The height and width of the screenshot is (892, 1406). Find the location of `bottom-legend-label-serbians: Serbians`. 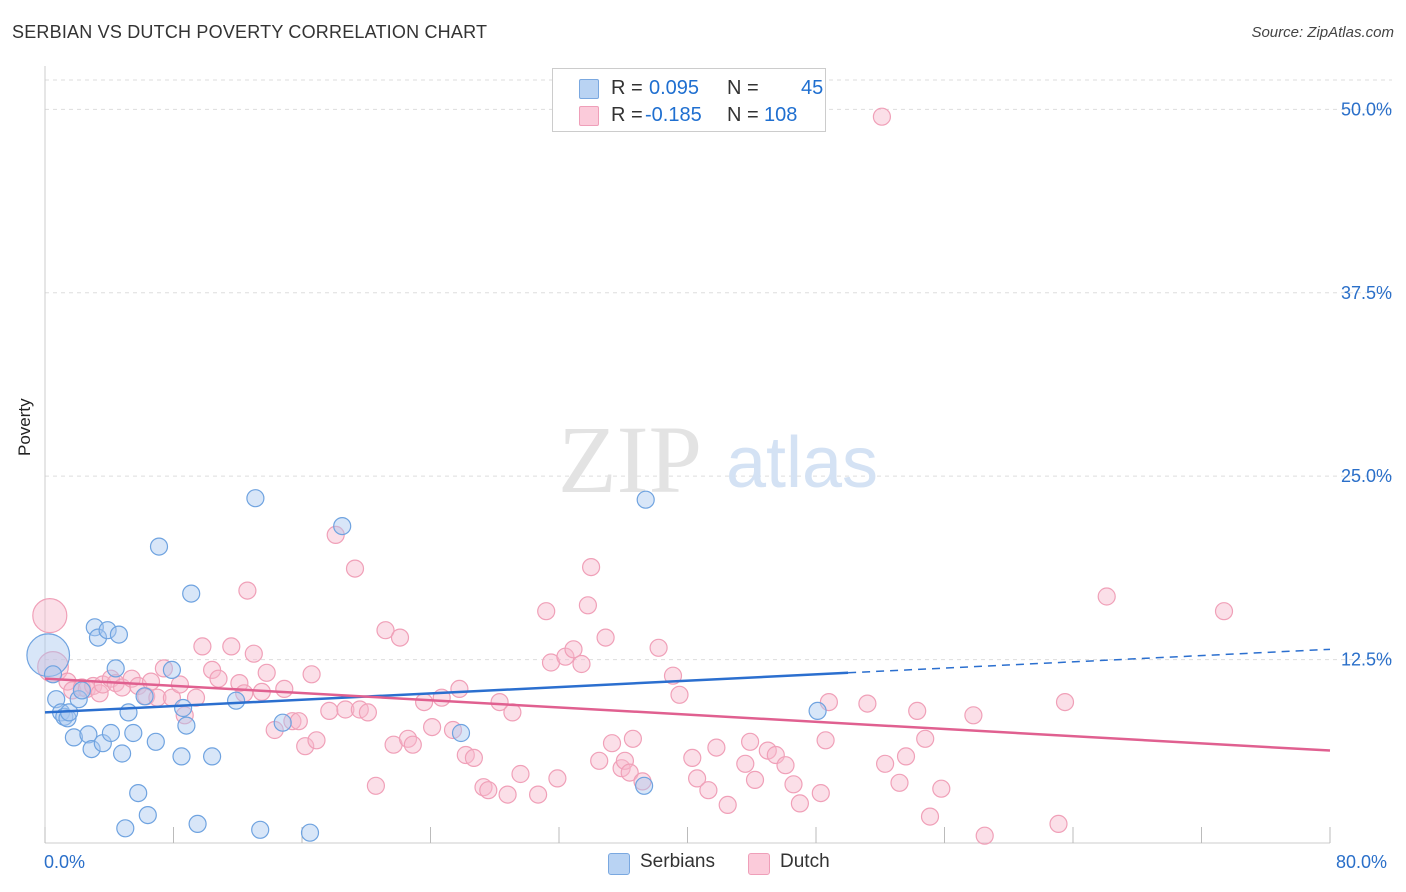

bottom-legend-label-serbians: Serbians is located at coordinates (677, 861).